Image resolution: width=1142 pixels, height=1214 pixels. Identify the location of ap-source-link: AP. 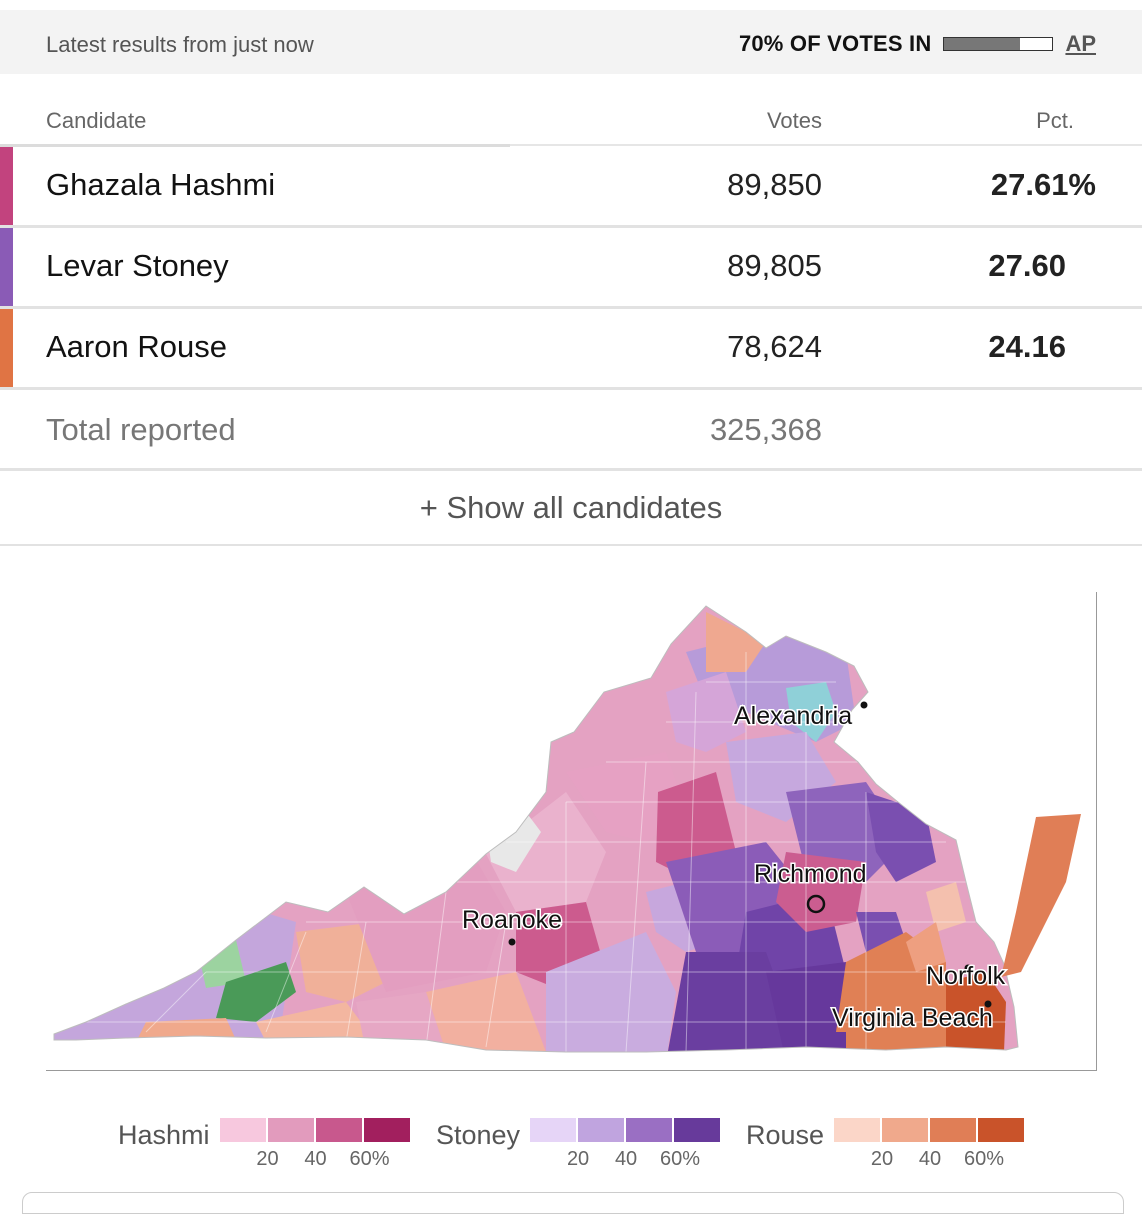
(1080, 43).